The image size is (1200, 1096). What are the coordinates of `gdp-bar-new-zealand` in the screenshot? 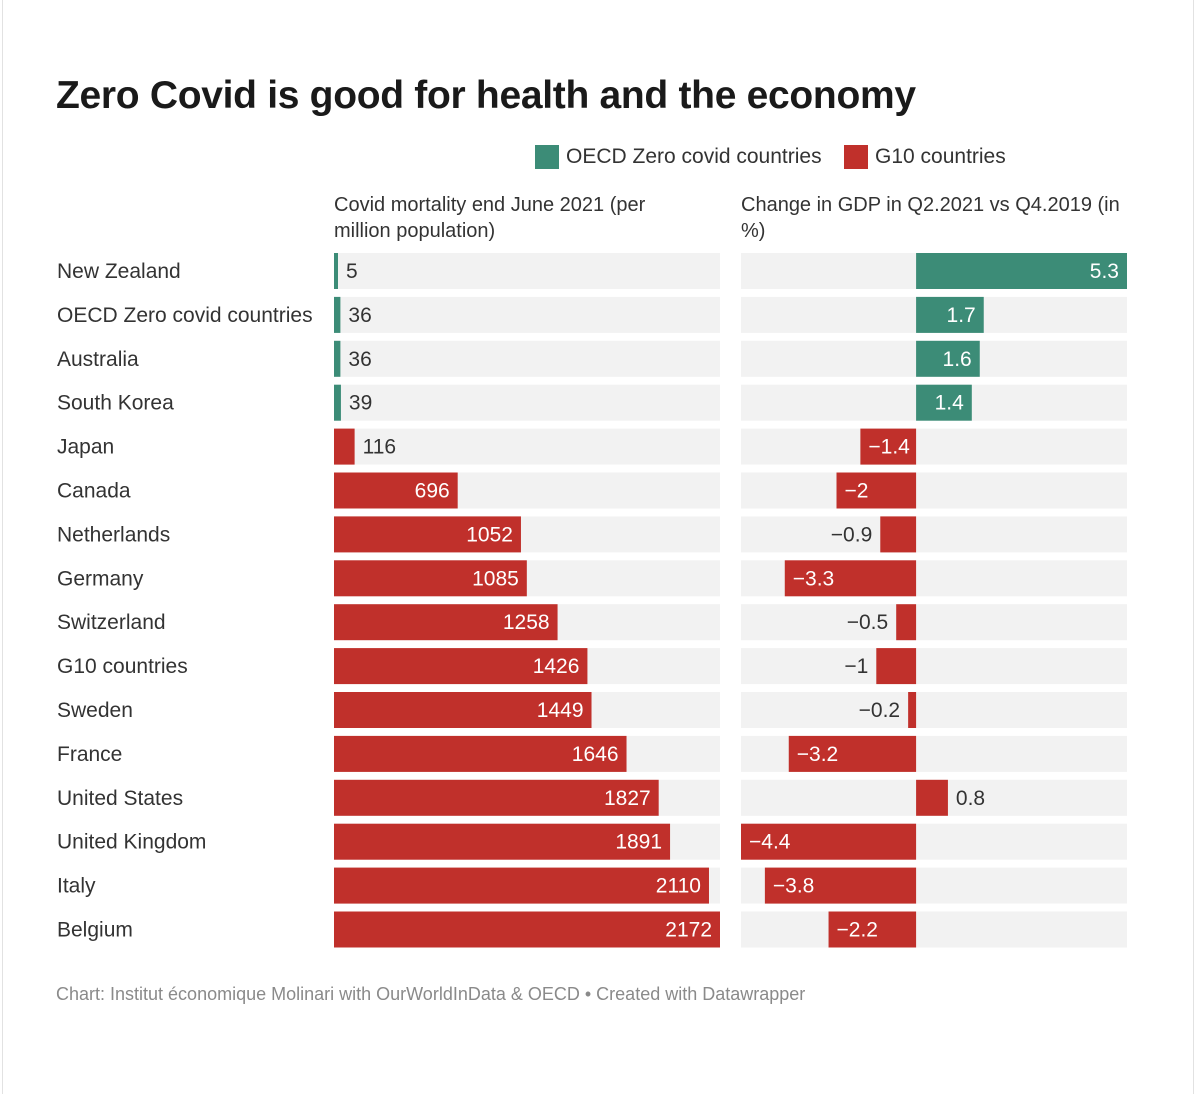 It's located at (1021, 271).